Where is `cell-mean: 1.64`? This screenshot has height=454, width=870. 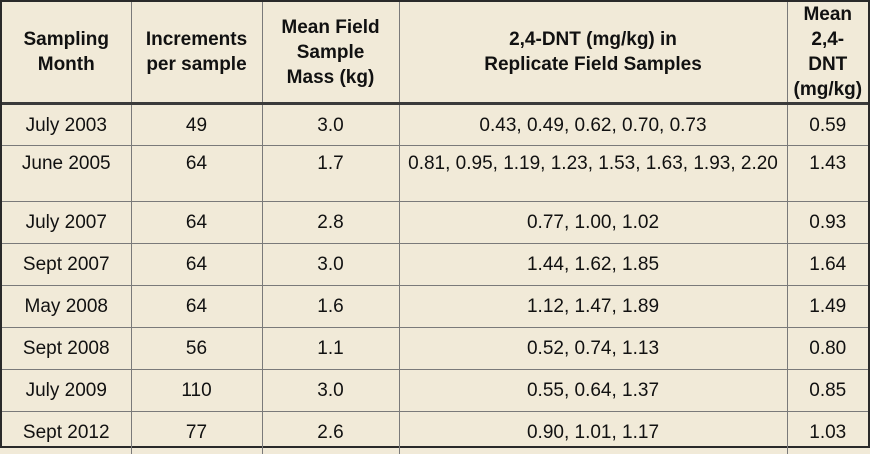 cell-mean: 1.64 is located at coordinates (827, 264).